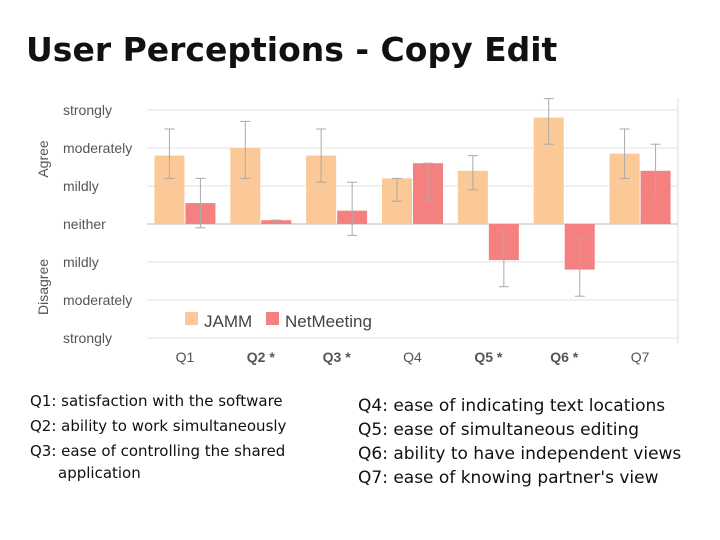 Image resolution: width=720 pixels, height=540 pixels. What do you see at coordinates (412, 357) in the screenshot?
I see `x-tick-label-3: Q4` at bounding box center [412, 357].